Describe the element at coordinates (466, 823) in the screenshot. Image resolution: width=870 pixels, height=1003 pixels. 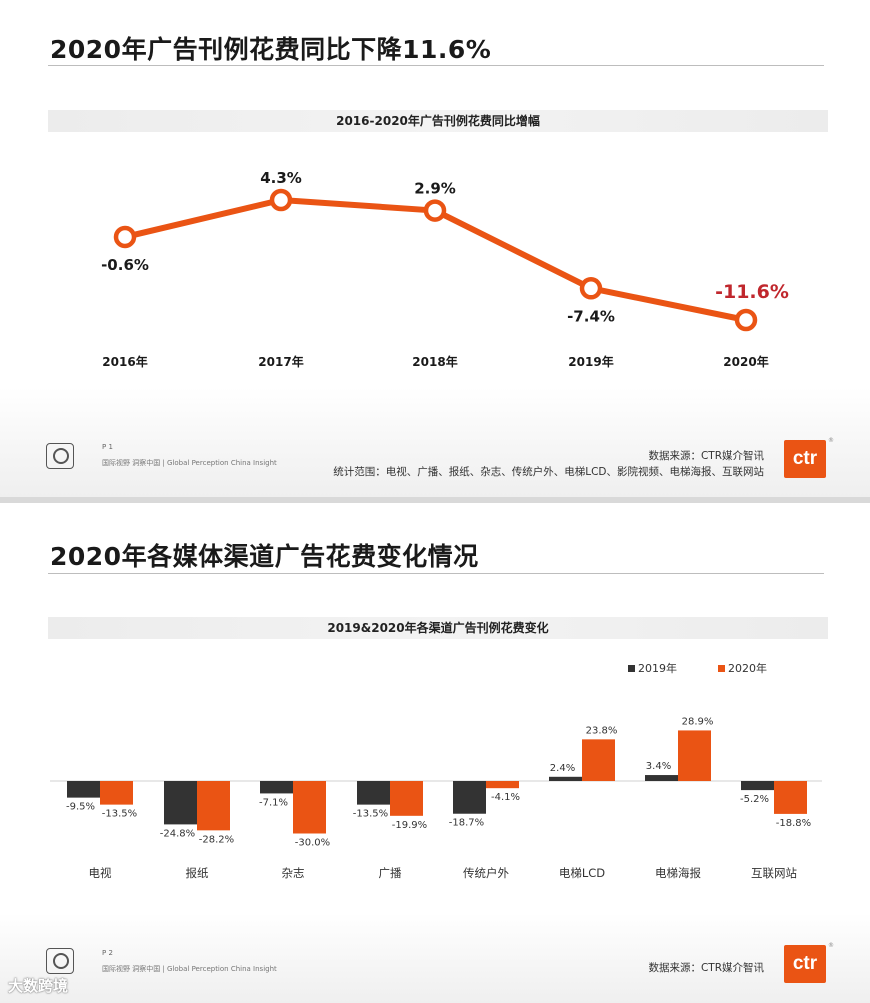
I see `bar-label: -18.7%` at that location.